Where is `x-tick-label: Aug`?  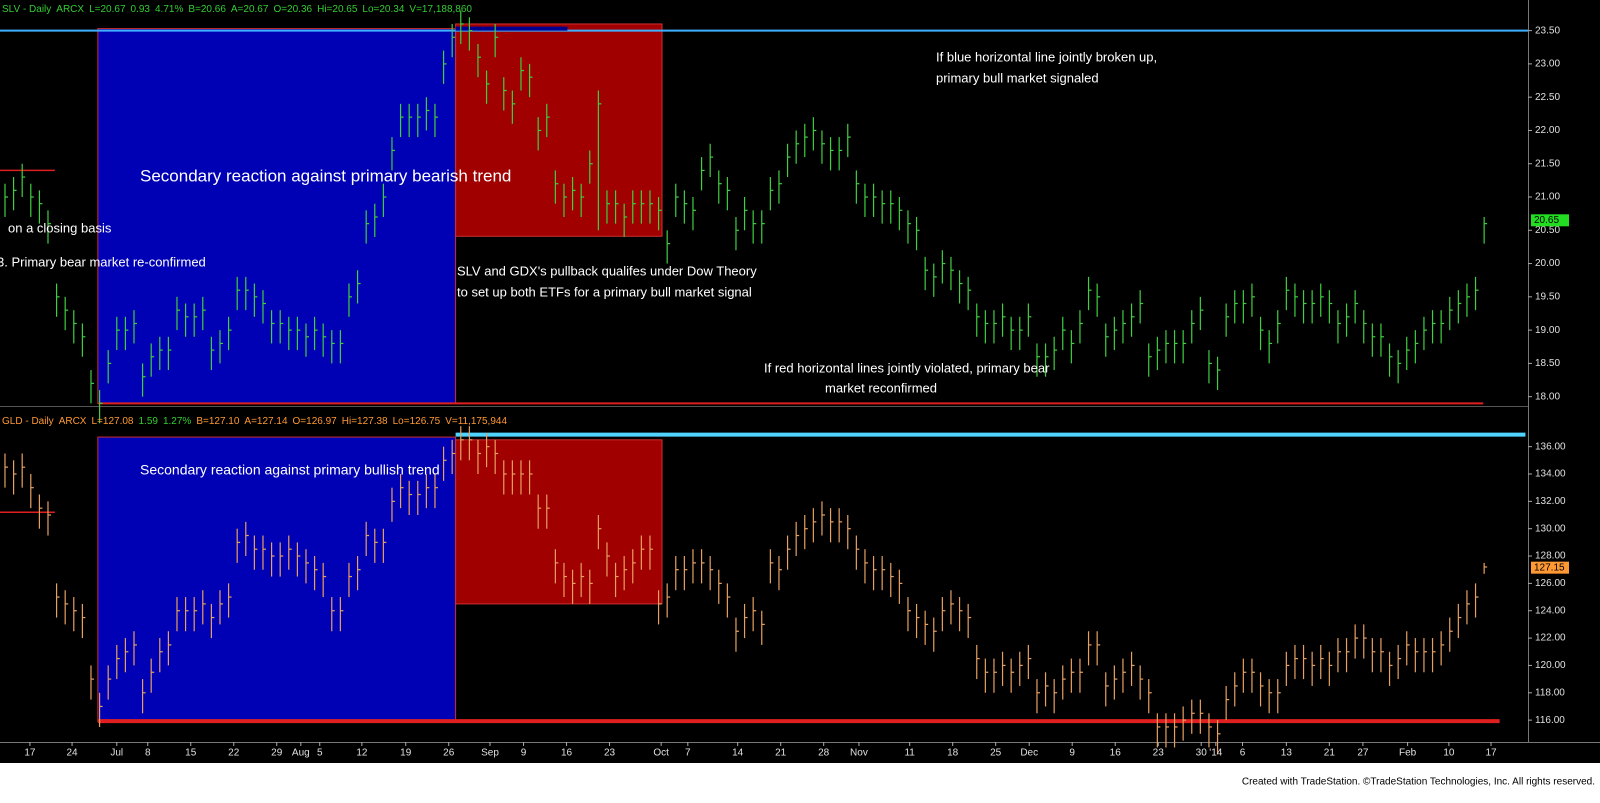
x-tick-label: Aug is located at coordinates (301, 753).